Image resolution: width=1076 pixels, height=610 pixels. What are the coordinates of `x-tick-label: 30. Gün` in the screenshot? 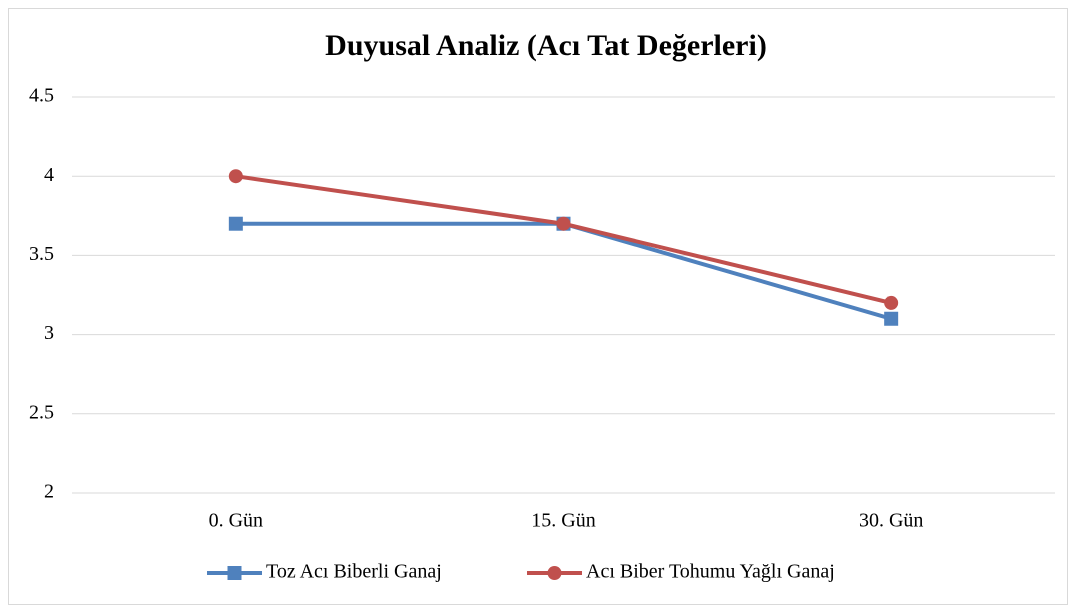 It's located at (891, 521).